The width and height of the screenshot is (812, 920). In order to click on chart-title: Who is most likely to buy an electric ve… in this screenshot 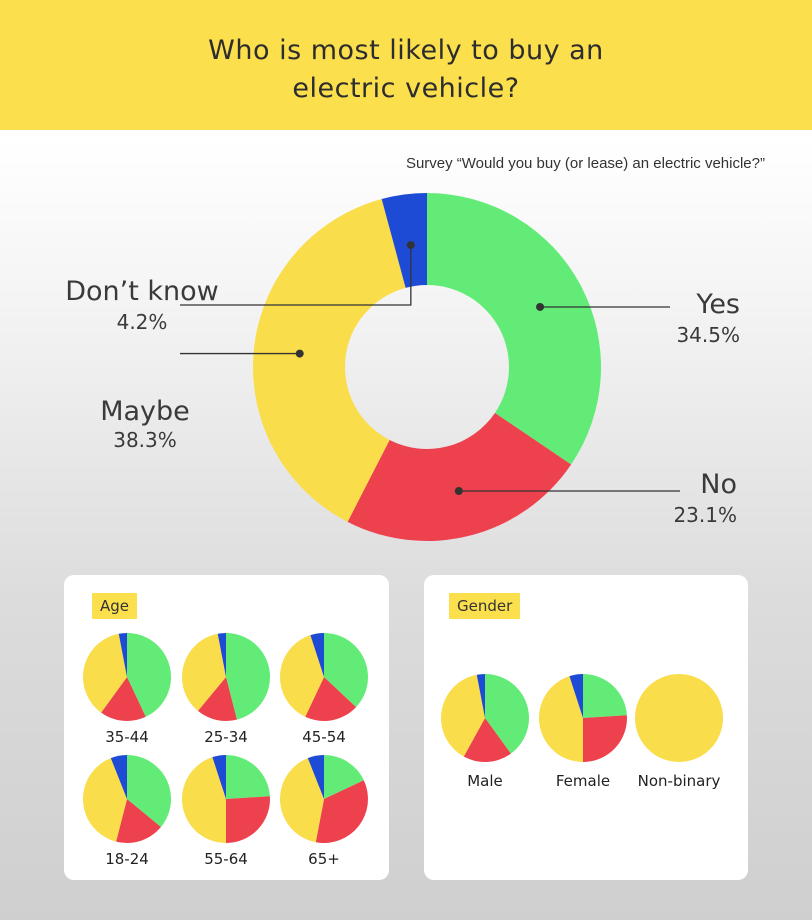, I will do `click(406, 70)`.